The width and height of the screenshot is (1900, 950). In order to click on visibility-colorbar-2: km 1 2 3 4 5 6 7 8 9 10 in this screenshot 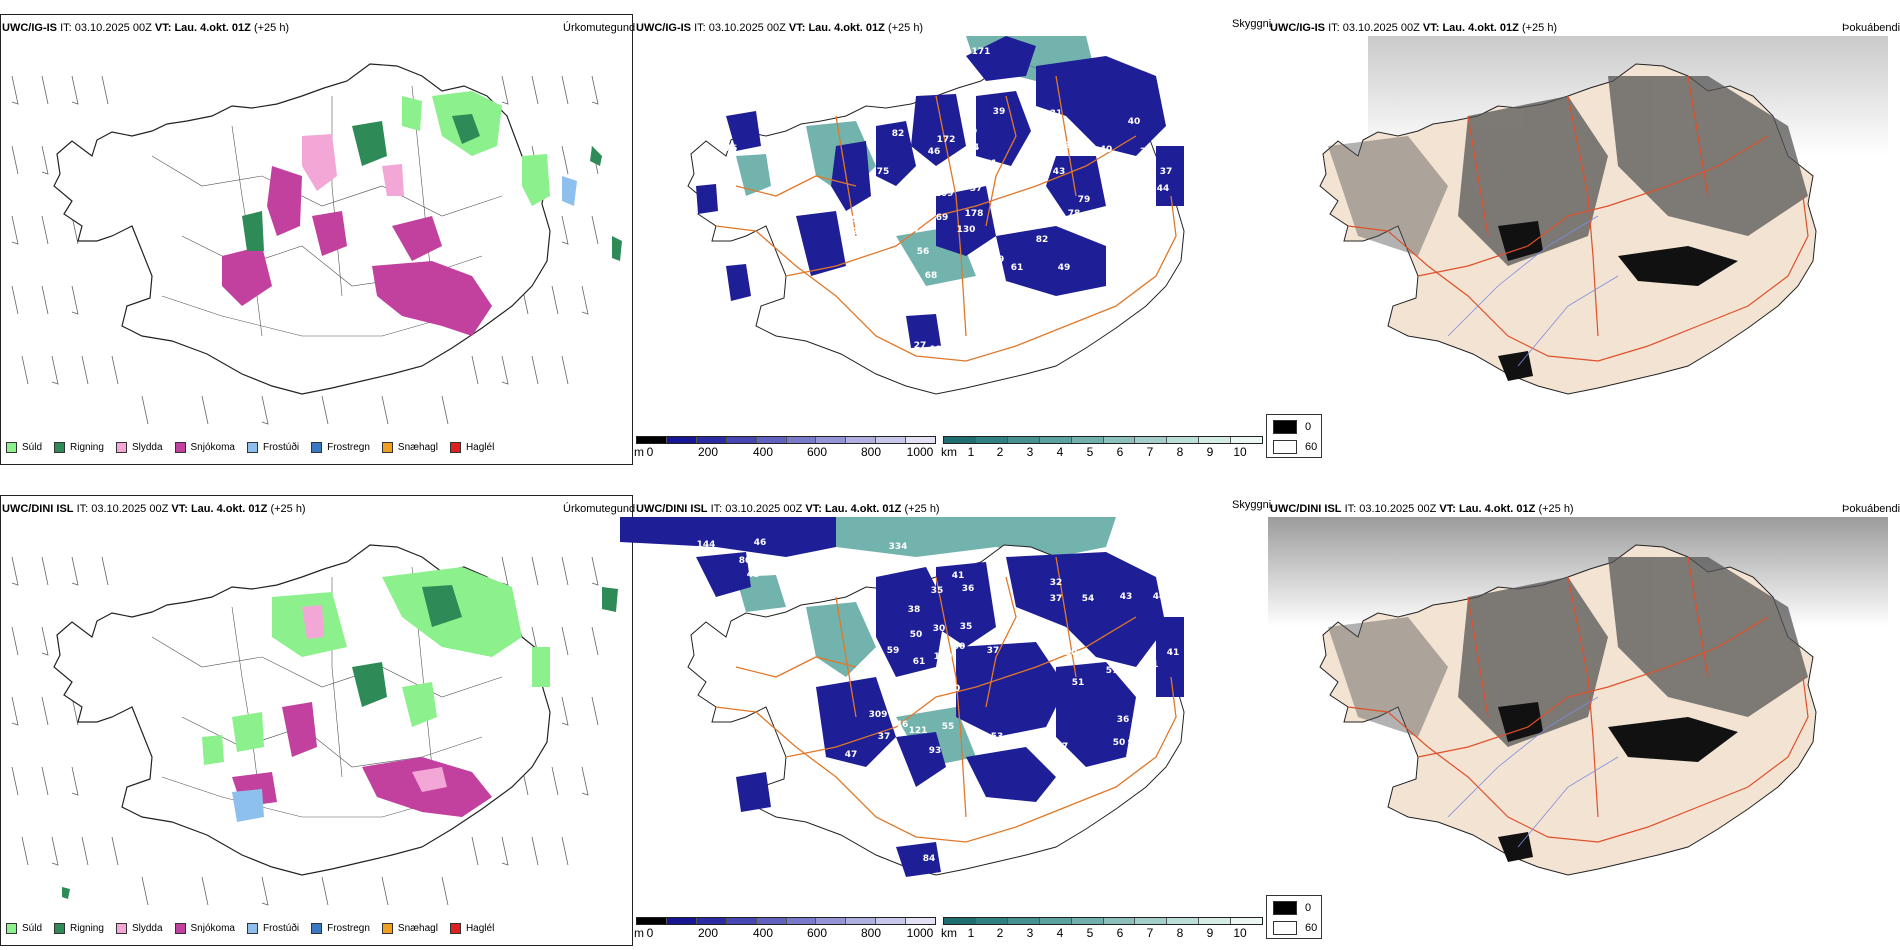, I will do `click(1102, 928)`.